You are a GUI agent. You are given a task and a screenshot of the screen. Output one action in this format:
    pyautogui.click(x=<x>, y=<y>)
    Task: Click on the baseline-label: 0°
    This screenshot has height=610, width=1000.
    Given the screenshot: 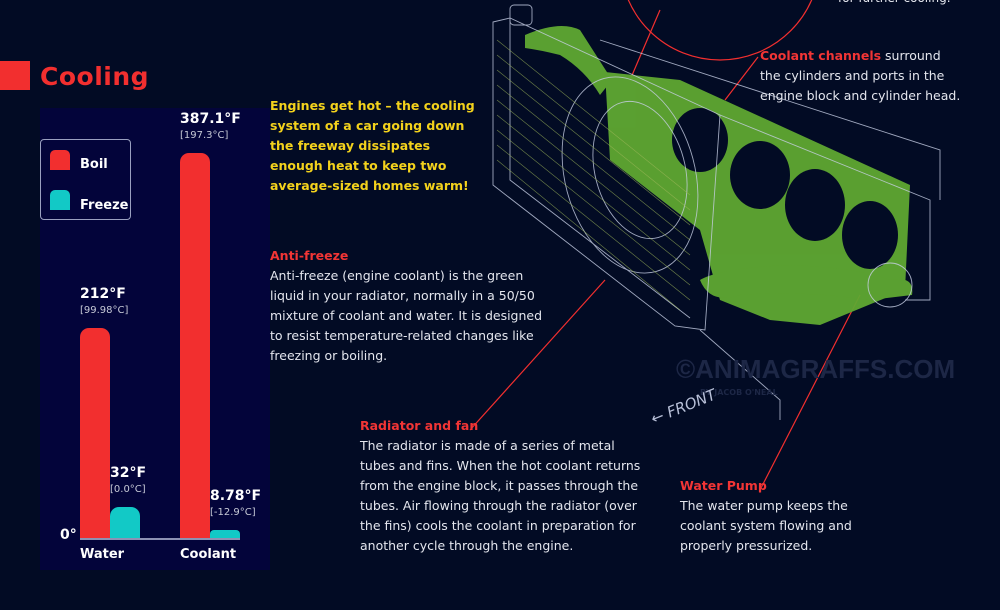 What is the action you would take?
    pyautogui.click(x=68, y=535)
    